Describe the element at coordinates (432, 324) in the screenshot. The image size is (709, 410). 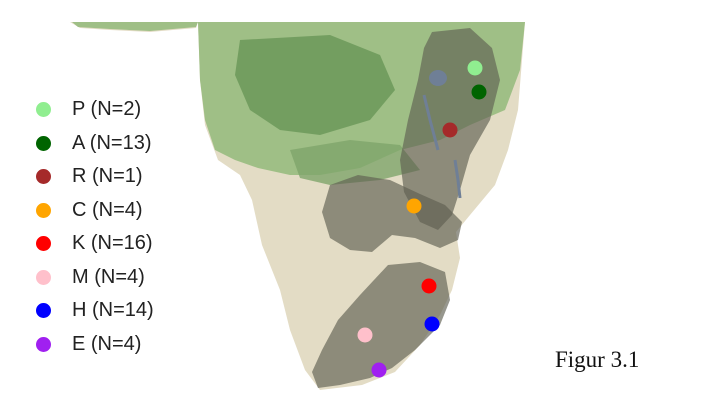
I see `site-marker-h` at that location.